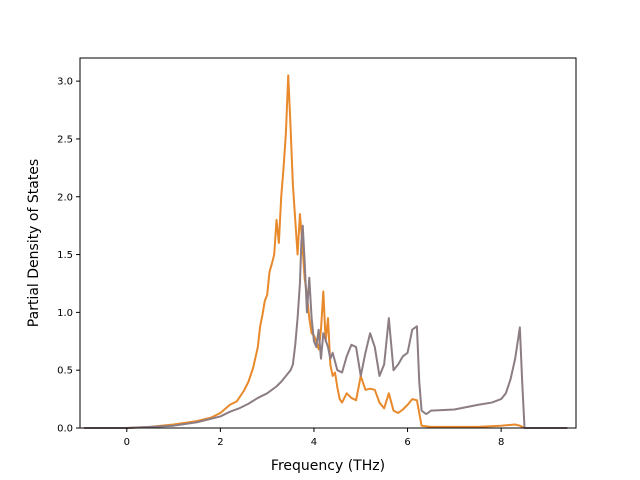 Image resolution: width=640 pixels, height=480 pixels. What do you see at coordinates (314, 442) in the screenshot?
I see `x-tick-label: 4` at bounding box center [314, 442].